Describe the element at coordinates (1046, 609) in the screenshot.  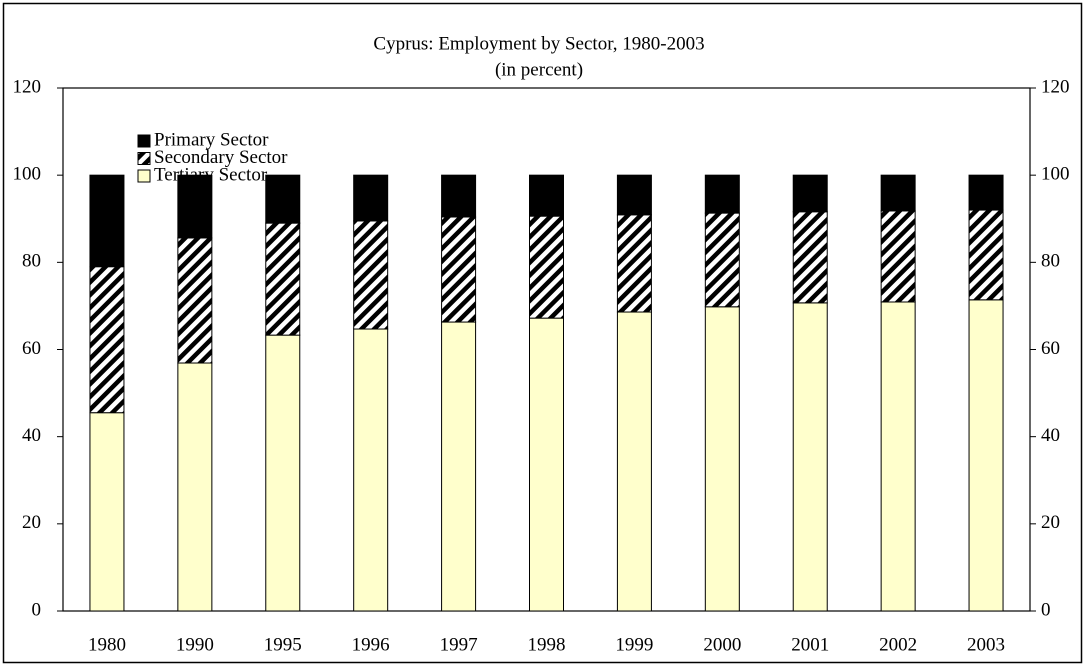
I see `y2-tick-label: 0` at that location.